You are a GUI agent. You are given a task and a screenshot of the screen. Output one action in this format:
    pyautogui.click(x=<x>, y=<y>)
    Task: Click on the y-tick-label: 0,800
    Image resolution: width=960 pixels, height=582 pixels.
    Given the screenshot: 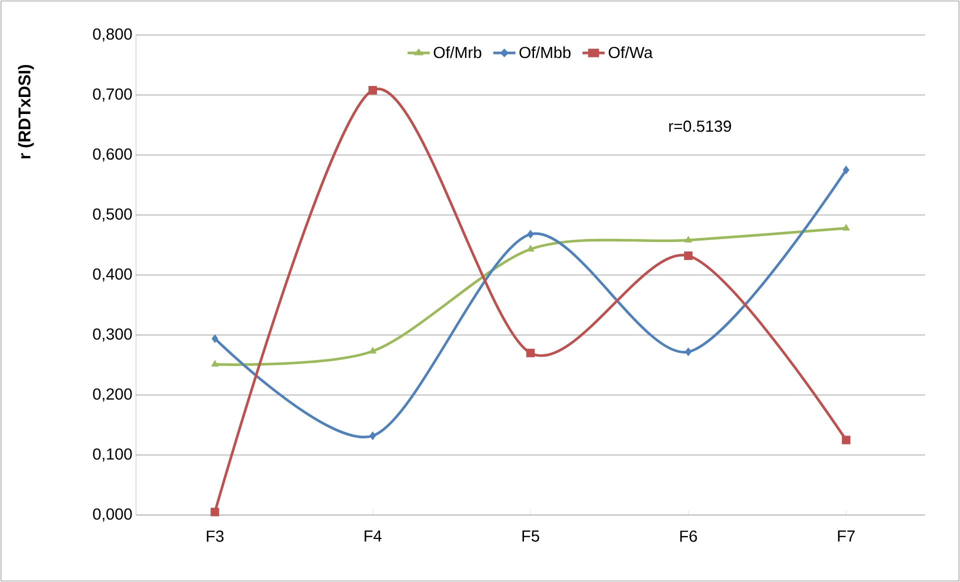 What is the action you would take?
    pyautogui.click(x=112, y=35)
    